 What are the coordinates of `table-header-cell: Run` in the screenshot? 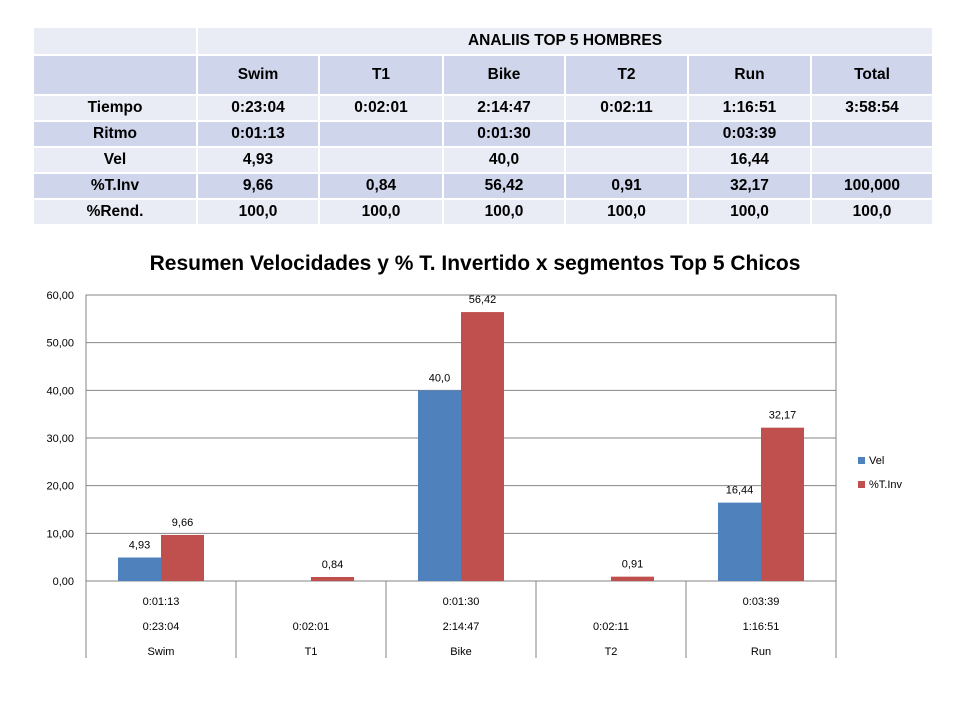 It's located at (750, 76).